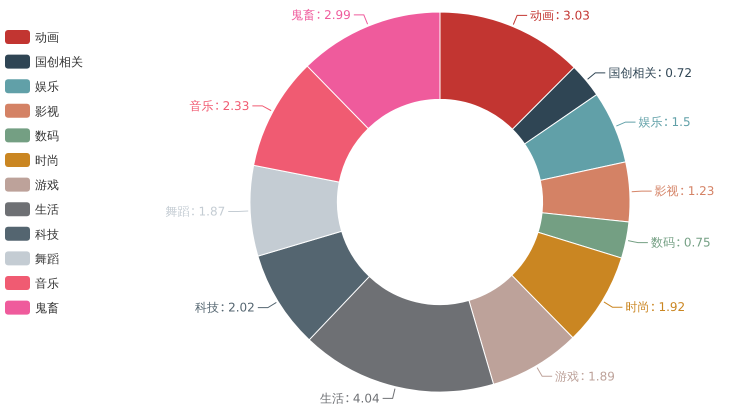 Image resolution: width=742 pixels, height=410 pixels. What do you see at coordinates (47, 37) in the screenshot?
I see `legend-label: 动画` at bounding box center [47, 37].